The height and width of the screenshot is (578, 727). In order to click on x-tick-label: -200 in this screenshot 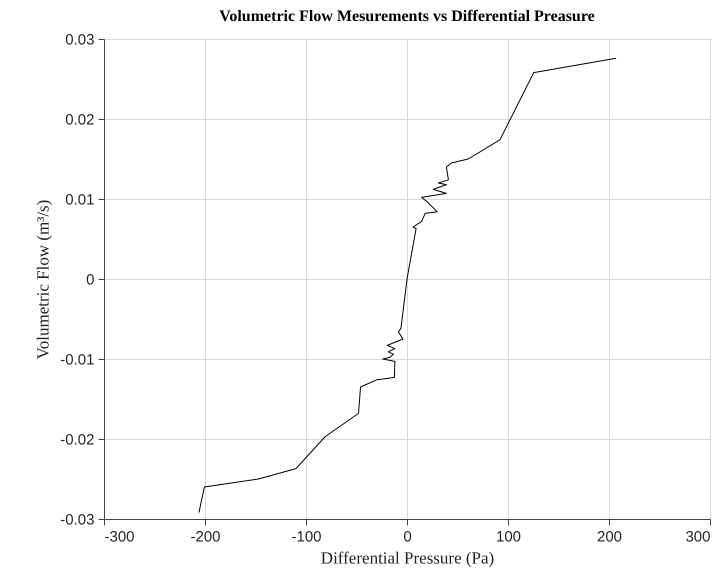, I will do `click(205, 537)`.